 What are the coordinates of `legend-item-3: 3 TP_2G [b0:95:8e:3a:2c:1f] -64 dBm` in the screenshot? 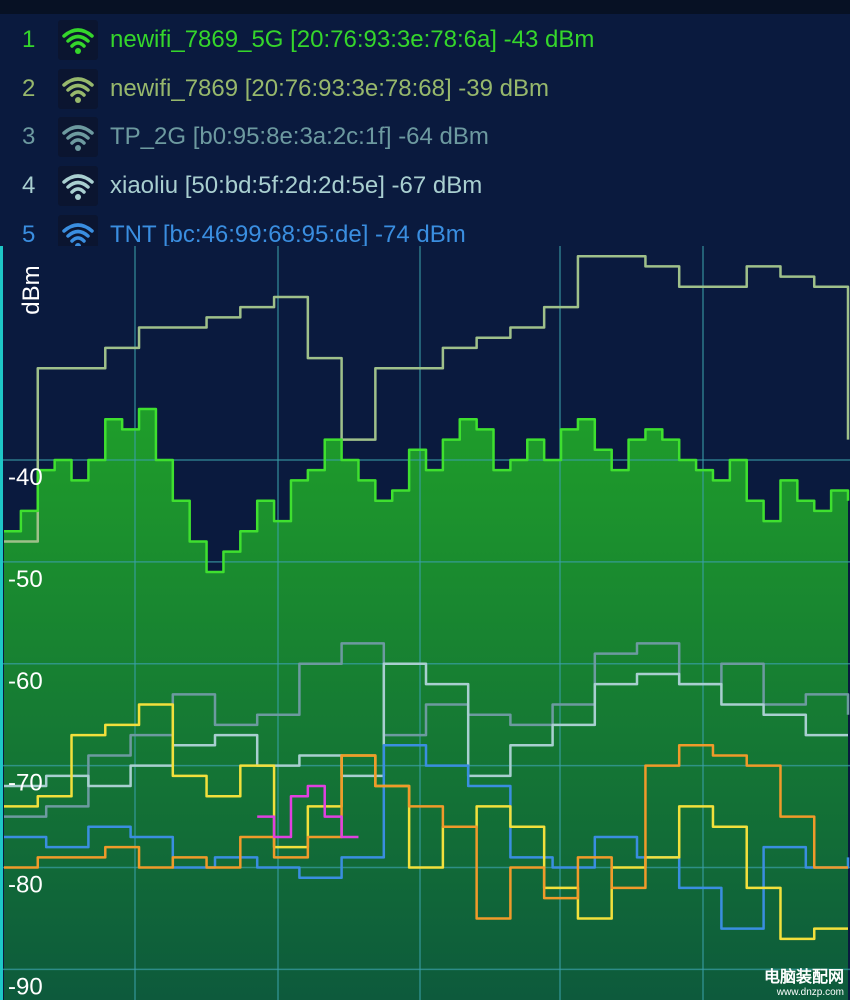 It's located at (425, 137).